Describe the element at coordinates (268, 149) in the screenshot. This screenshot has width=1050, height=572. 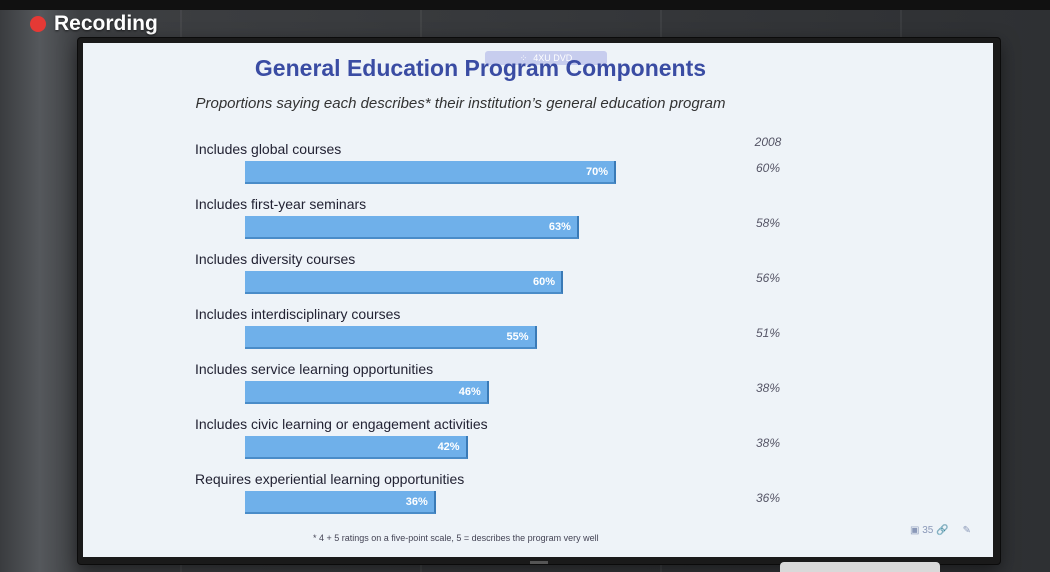
I see `category-label: Includes global courses` at that location.